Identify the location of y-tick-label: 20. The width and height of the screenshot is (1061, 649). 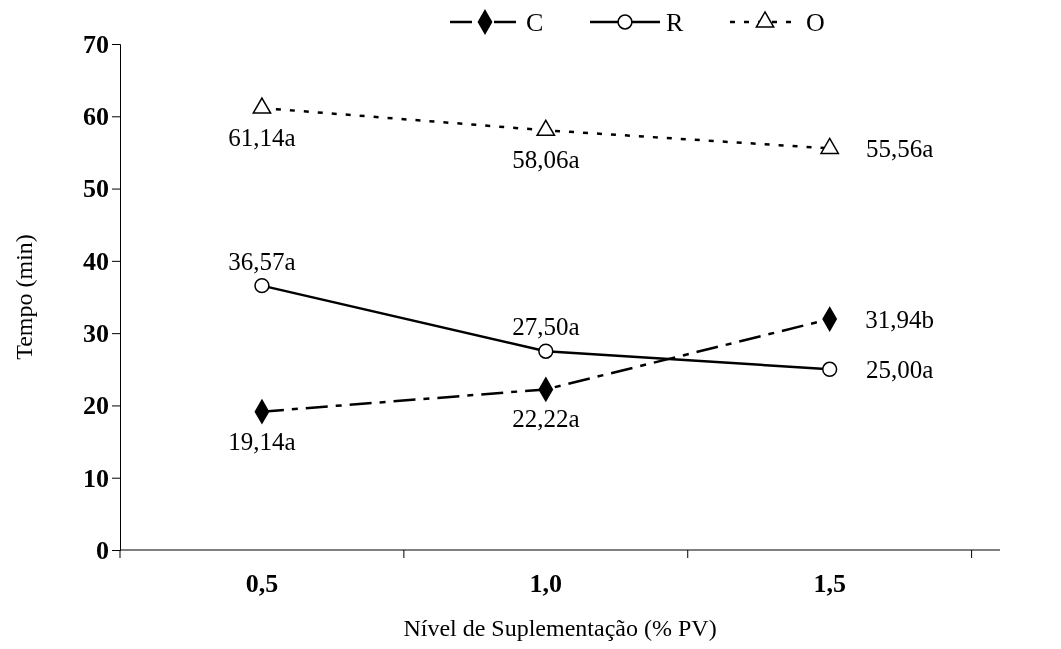
(96, 406).